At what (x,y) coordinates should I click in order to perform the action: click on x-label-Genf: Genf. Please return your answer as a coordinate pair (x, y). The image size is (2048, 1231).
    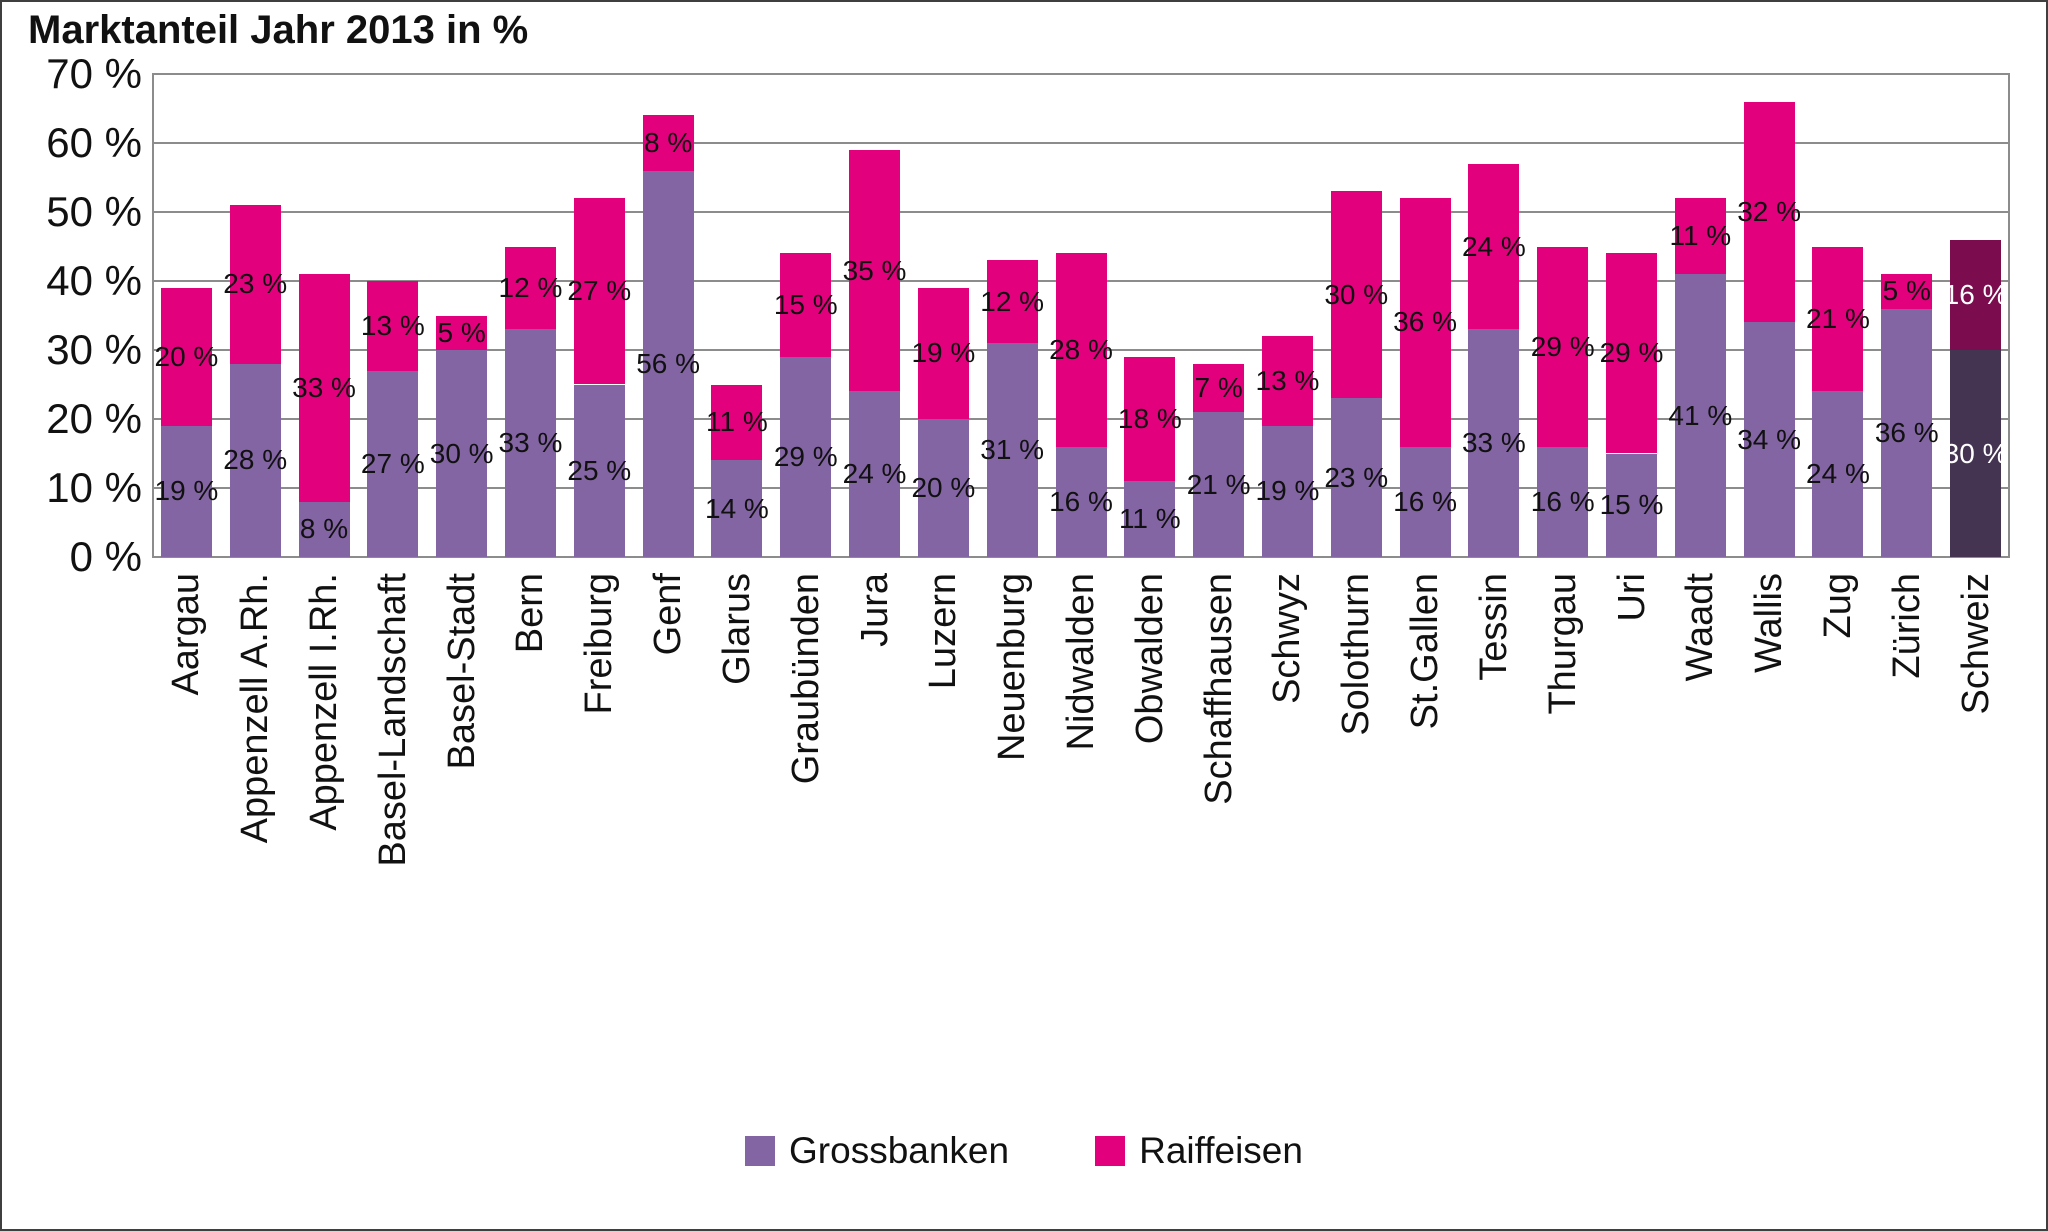
    Looking at the image, I should click on (668, 614).